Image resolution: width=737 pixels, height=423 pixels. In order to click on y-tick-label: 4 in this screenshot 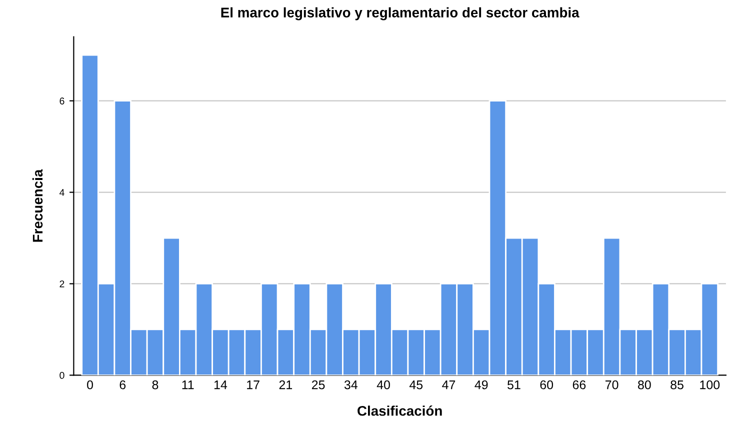, I will do `click(61, 192)`.